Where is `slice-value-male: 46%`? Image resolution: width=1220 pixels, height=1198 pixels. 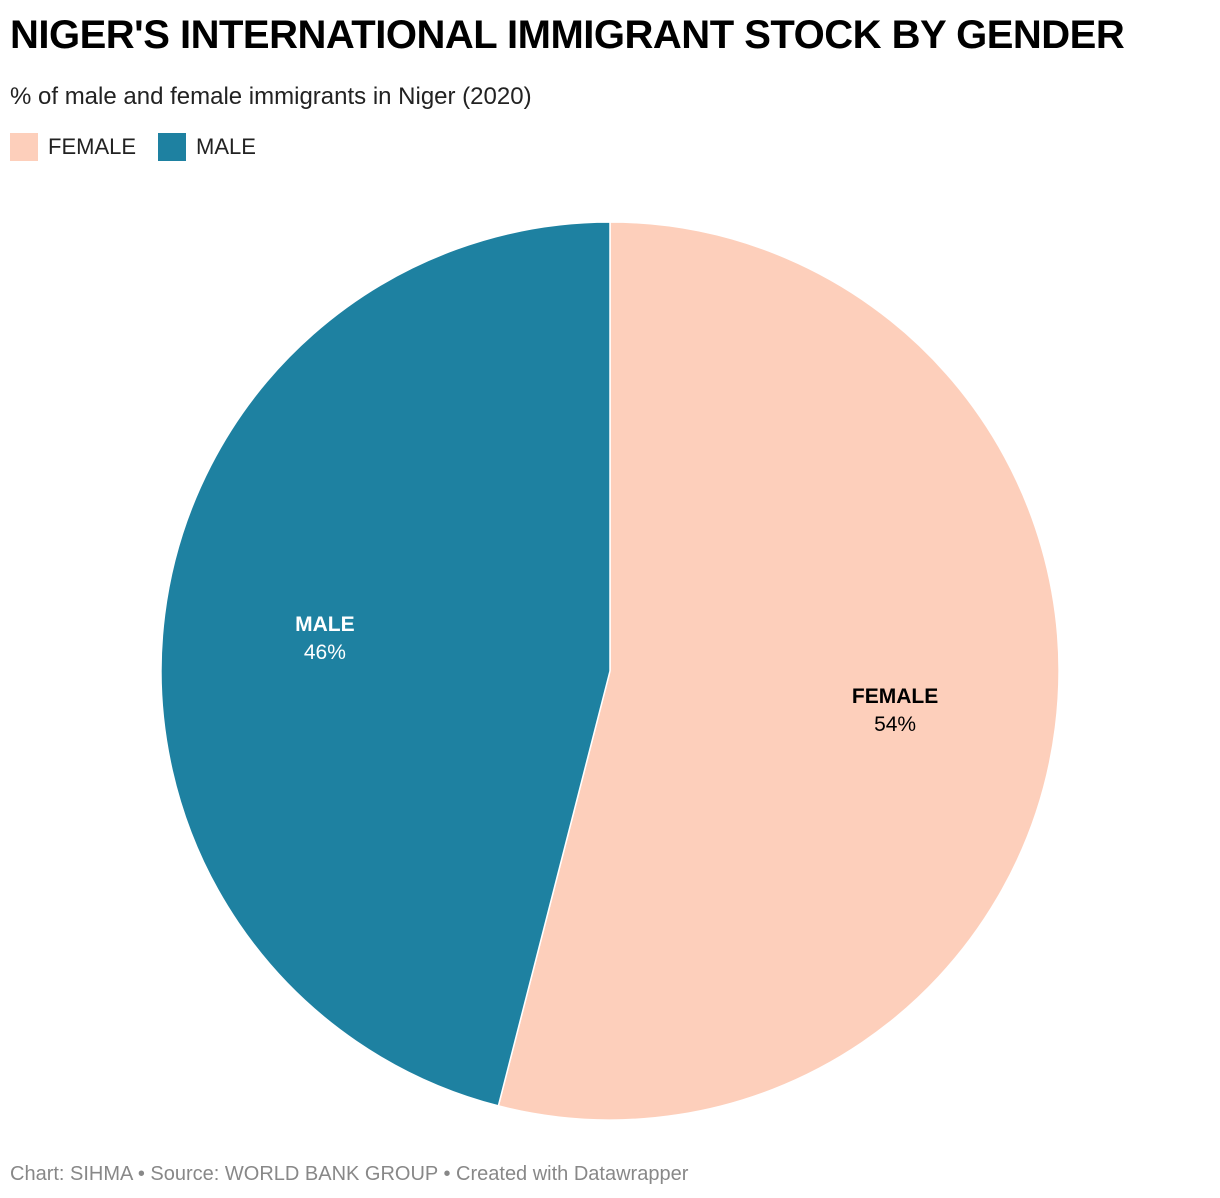
slice-value-male: 46% is located at coordinates (325, 652).